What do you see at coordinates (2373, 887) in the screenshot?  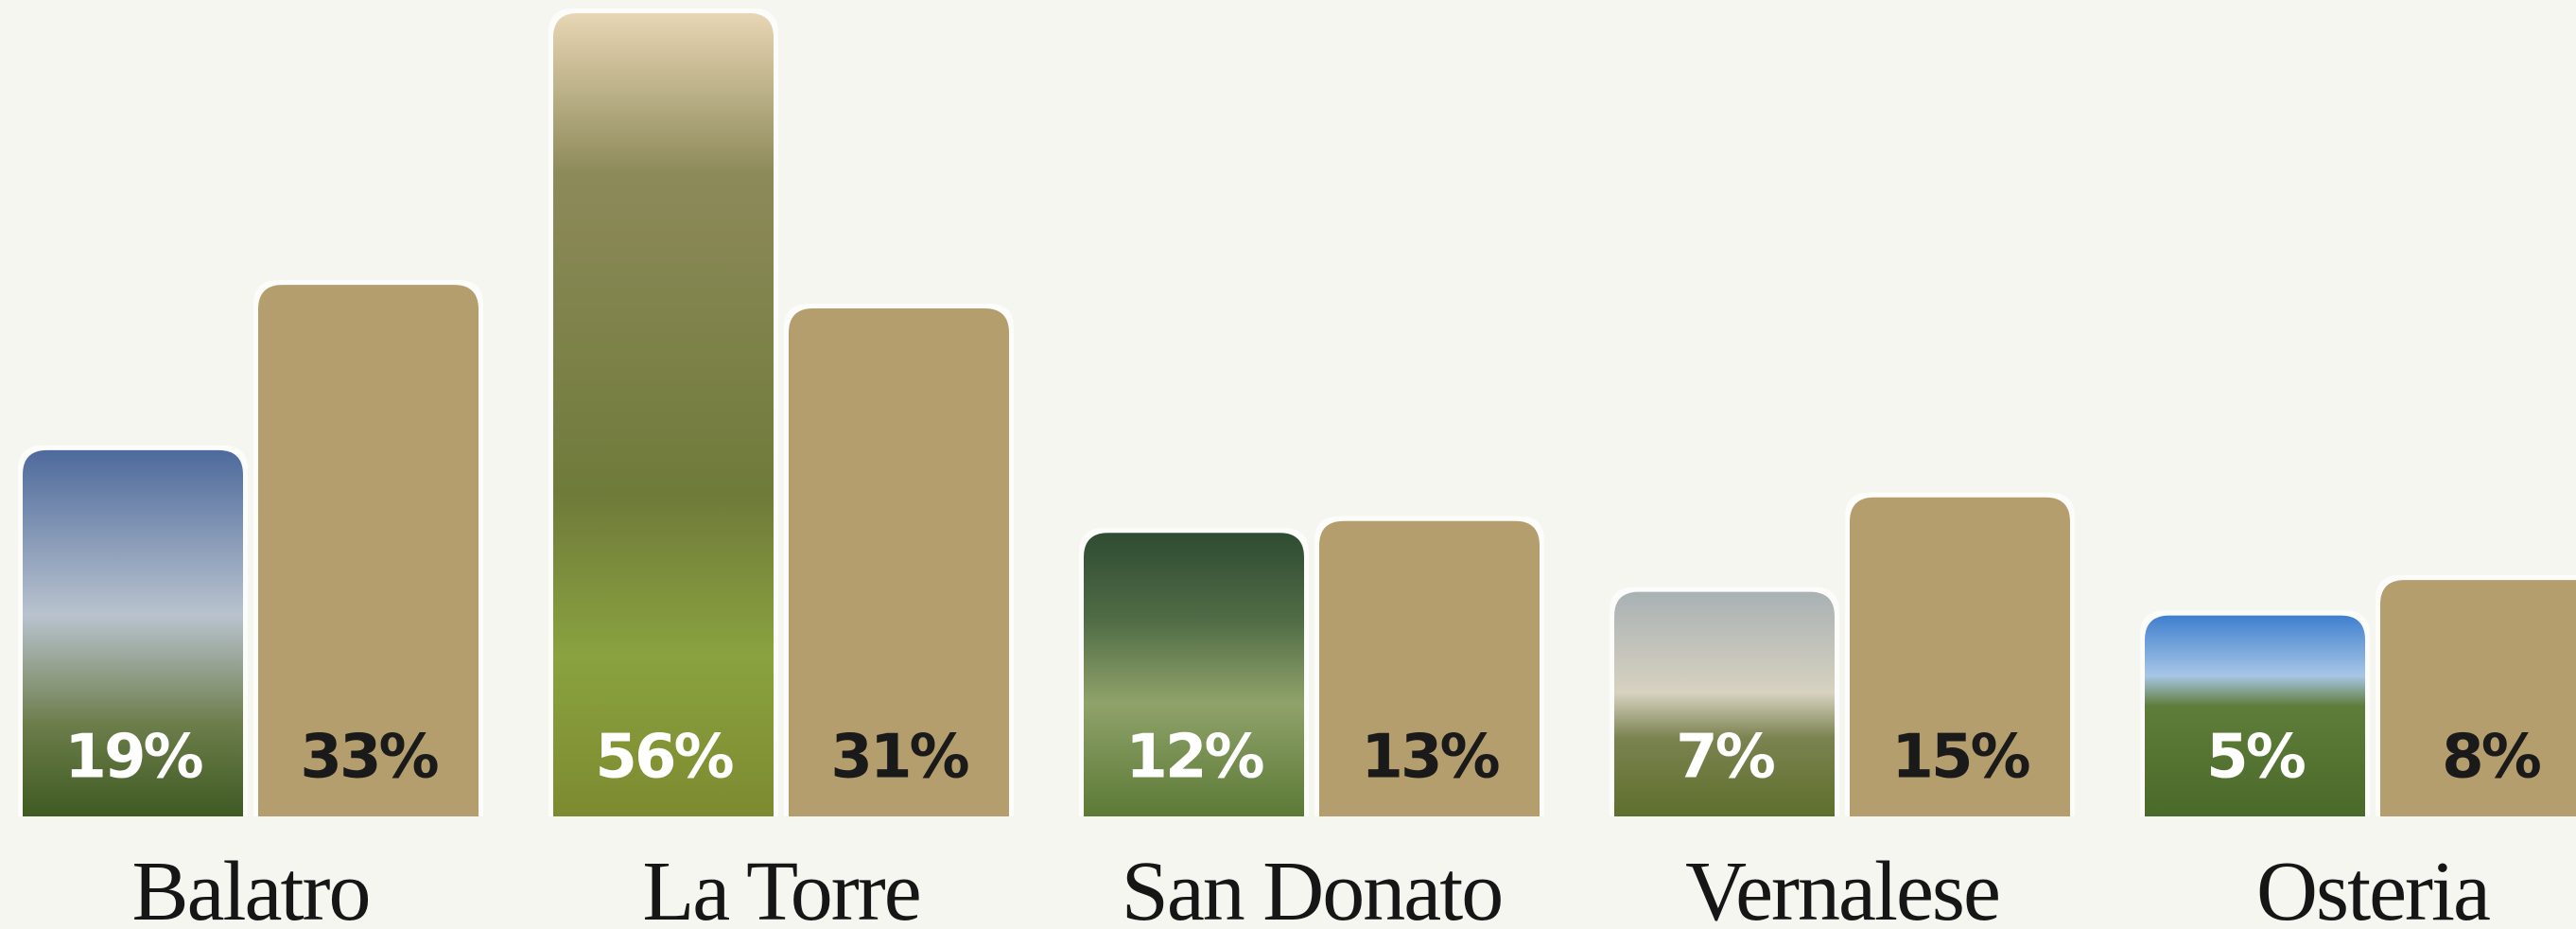 I see `category-label: Osteria` at bounding box center [2373, 887].